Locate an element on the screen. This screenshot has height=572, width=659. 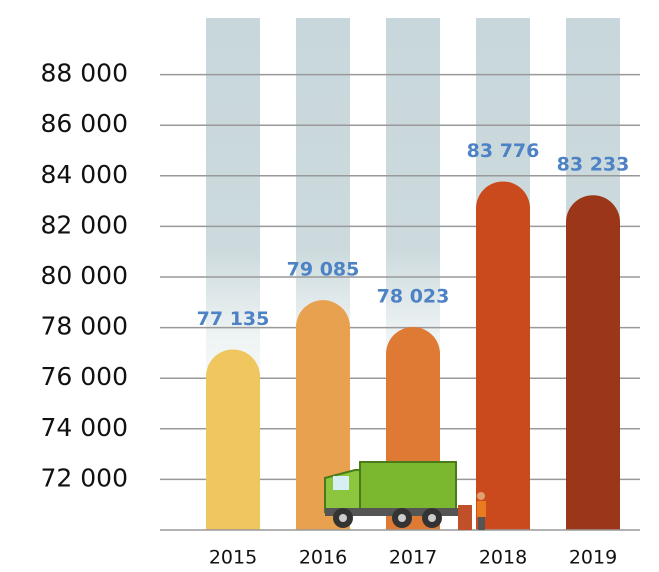
x-tick-label: 2015 is located at coordinates (233, 558).